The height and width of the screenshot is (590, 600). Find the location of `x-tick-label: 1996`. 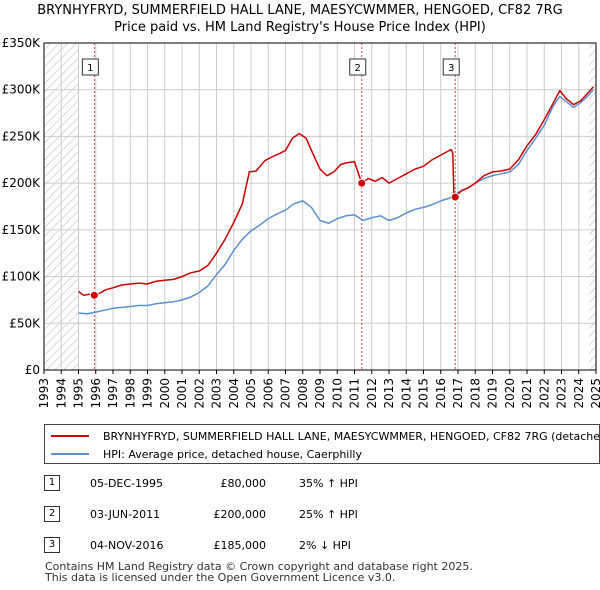

x-tick-label: 1996 is located at coordinates (96, 393).